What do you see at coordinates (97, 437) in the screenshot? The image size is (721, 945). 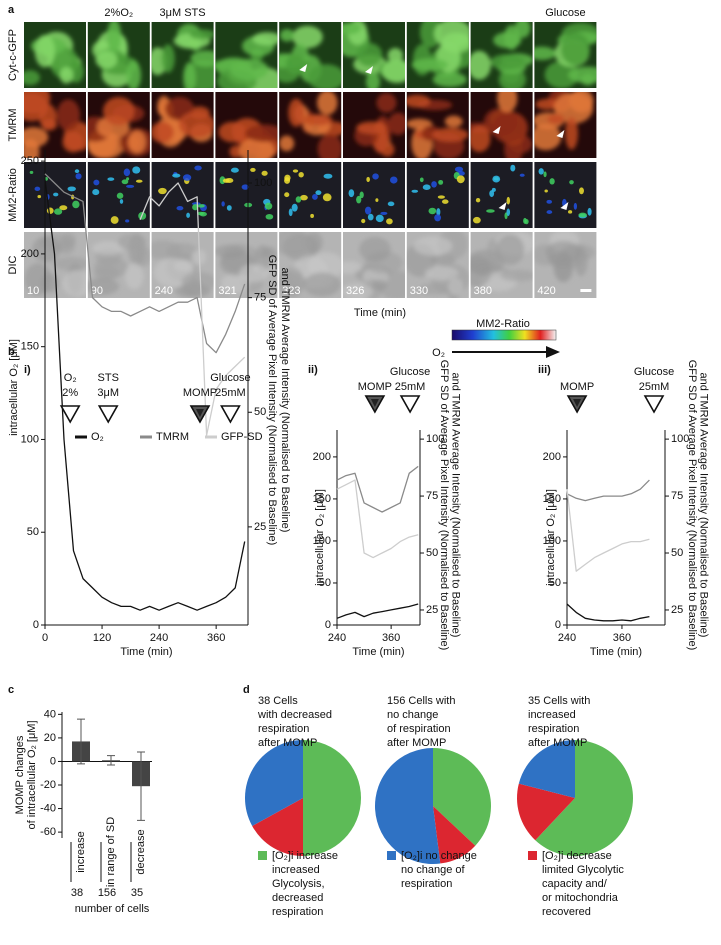 I see `legend-label: O₂` at bounding box center [97, 437].